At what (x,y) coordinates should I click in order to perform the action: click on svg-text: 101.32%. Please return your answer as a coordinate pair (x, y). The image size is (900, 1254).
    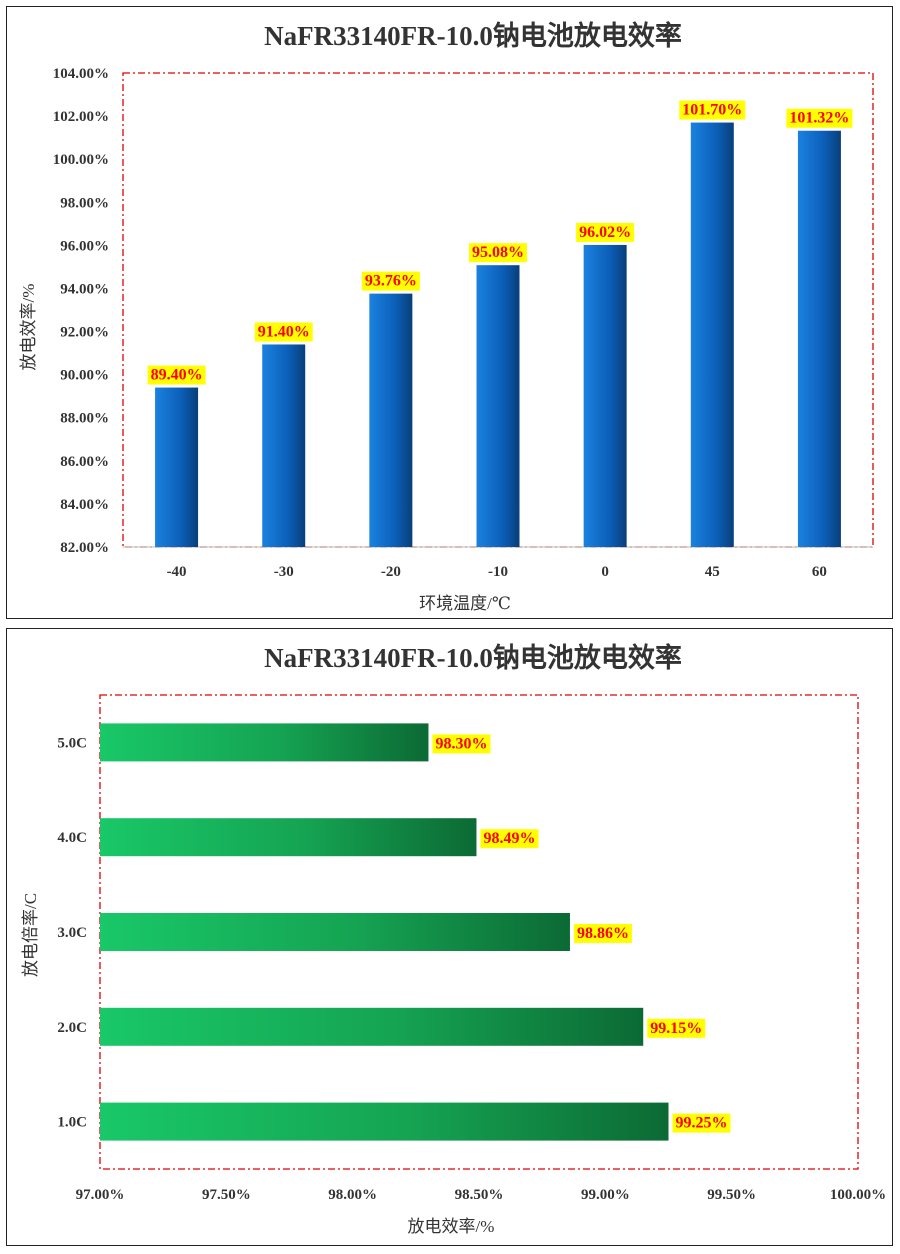
    Looking at the image, I should click on (819, 118).